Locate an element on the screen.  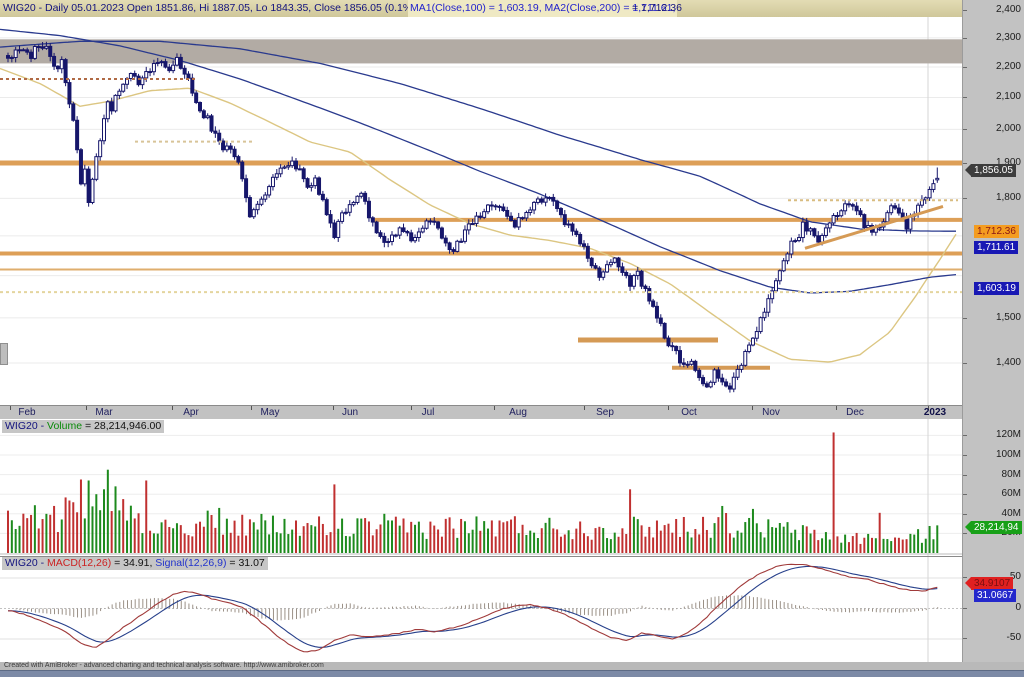
volume-title-symbol: WIG20 - is located at coordinates (26, 426).